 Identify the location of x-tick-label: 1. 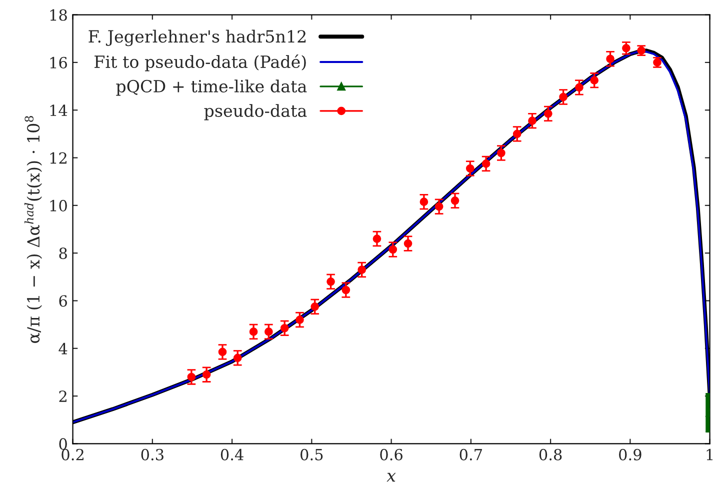
(709, 454).